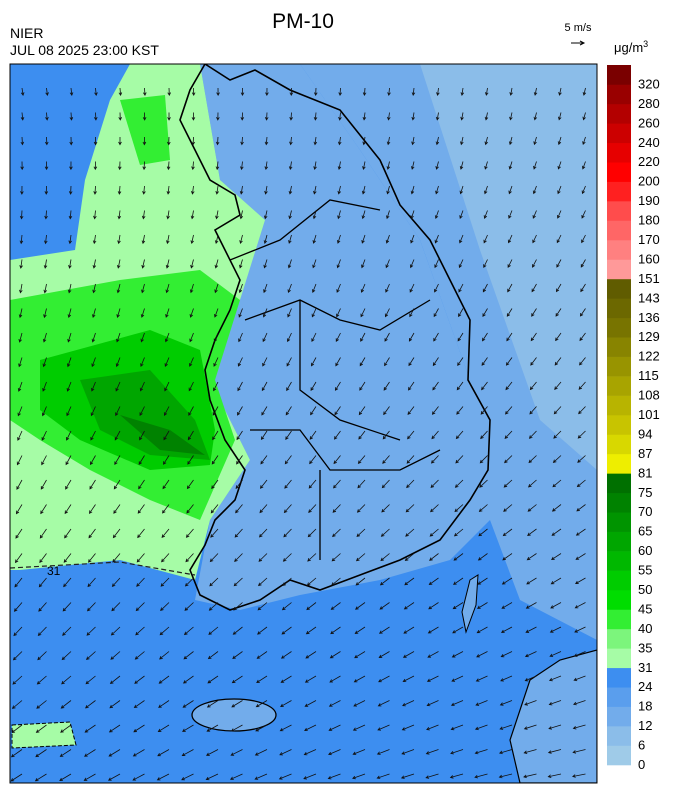 Image resolution: width=673 pixels, height=800 pixels. Describe the element at coordinates (649, 414) in the screenshot. I see `colorbar-label: 101` at that location.